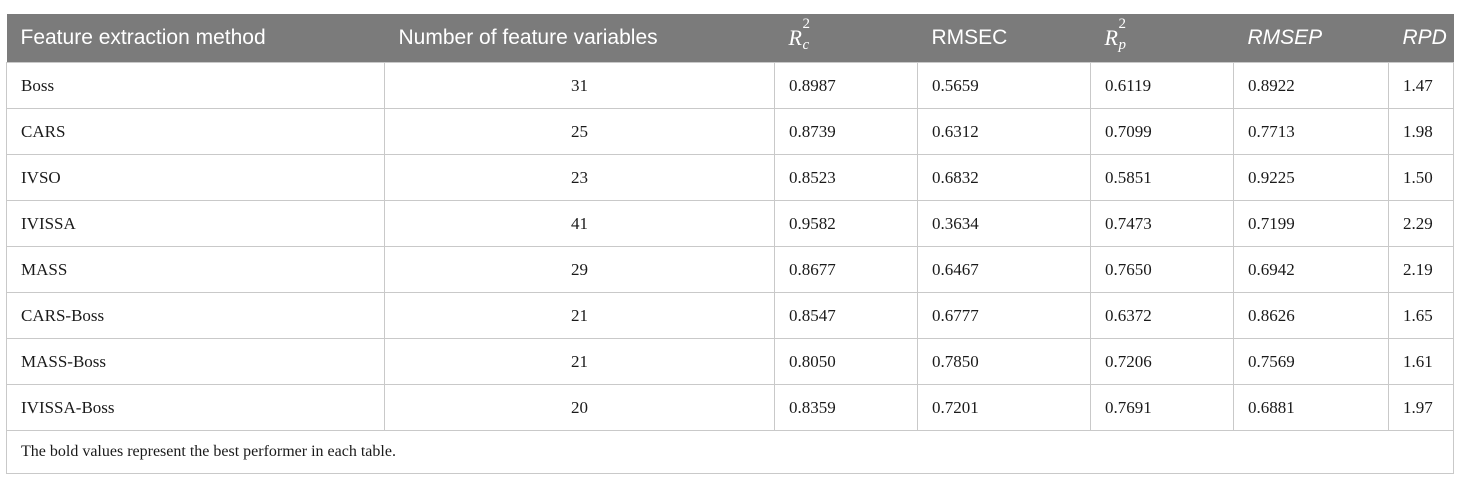  I want to click on rc2-sub: c, so click(806, 45).